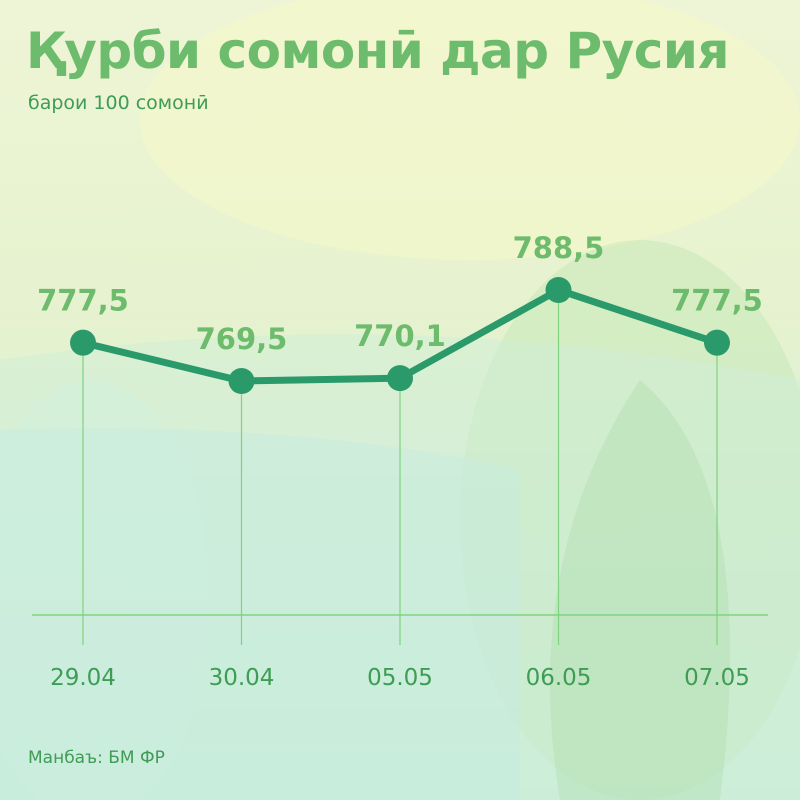 The width and height of the screenshot is (800, 800). What do you see at coordinates (242, 339) in the screenshot?
I see `data-label: 769,5` at bounding box center [242, 339].